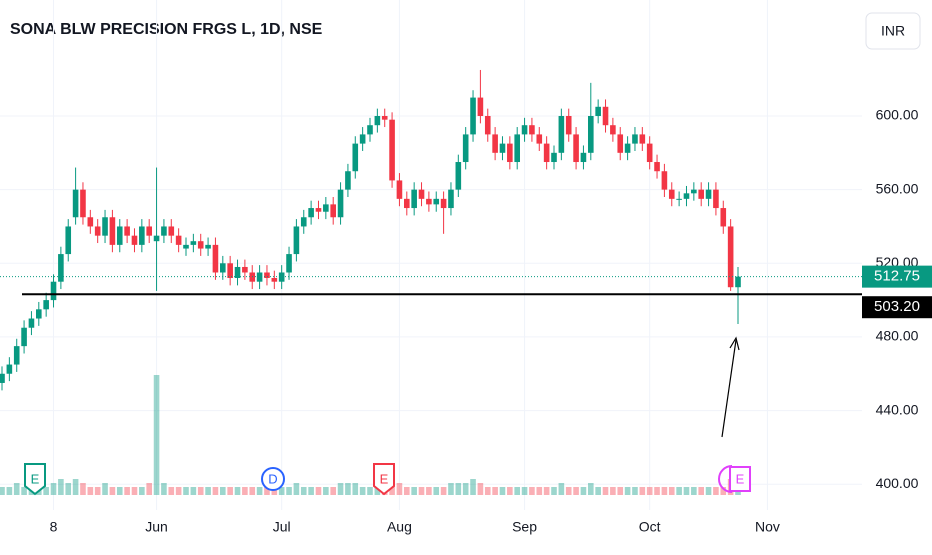 The width and height of the screenshot is (932, 555). I want to click on currency-button, so click(893, 31).